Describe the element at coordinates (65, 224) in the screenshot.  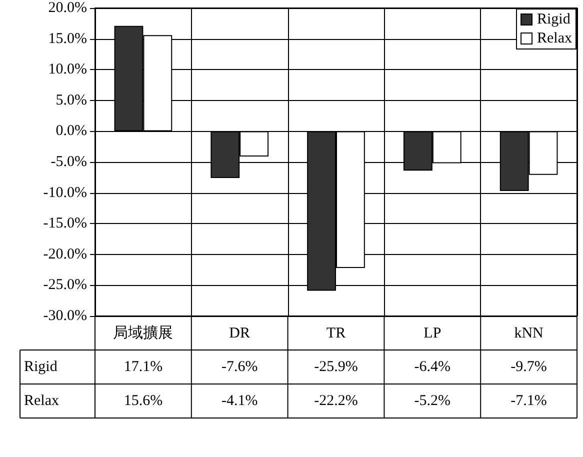
I see `y-tick-label: -15.0%` at that location.